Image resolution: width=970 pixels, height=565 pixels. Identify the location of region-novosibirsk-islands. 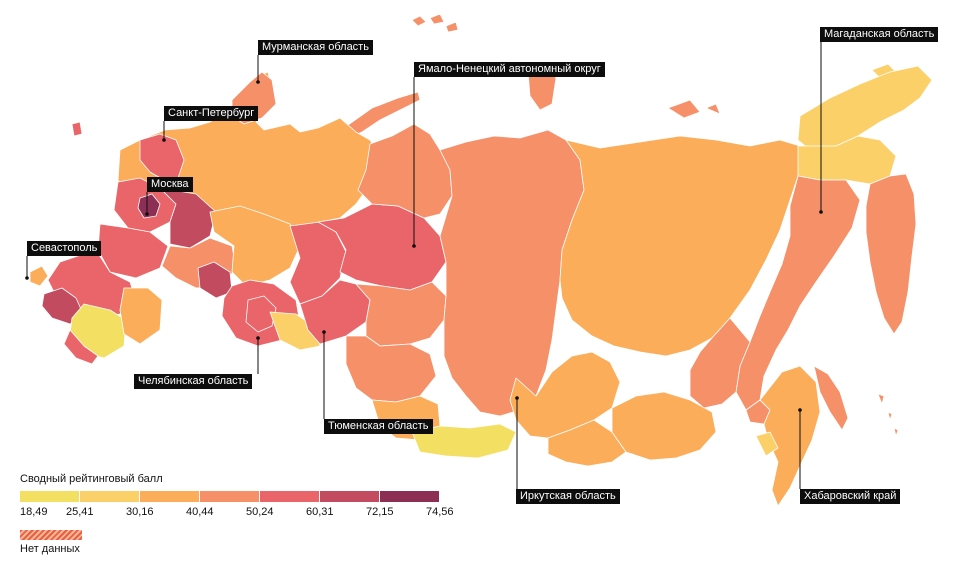
(694, 109).